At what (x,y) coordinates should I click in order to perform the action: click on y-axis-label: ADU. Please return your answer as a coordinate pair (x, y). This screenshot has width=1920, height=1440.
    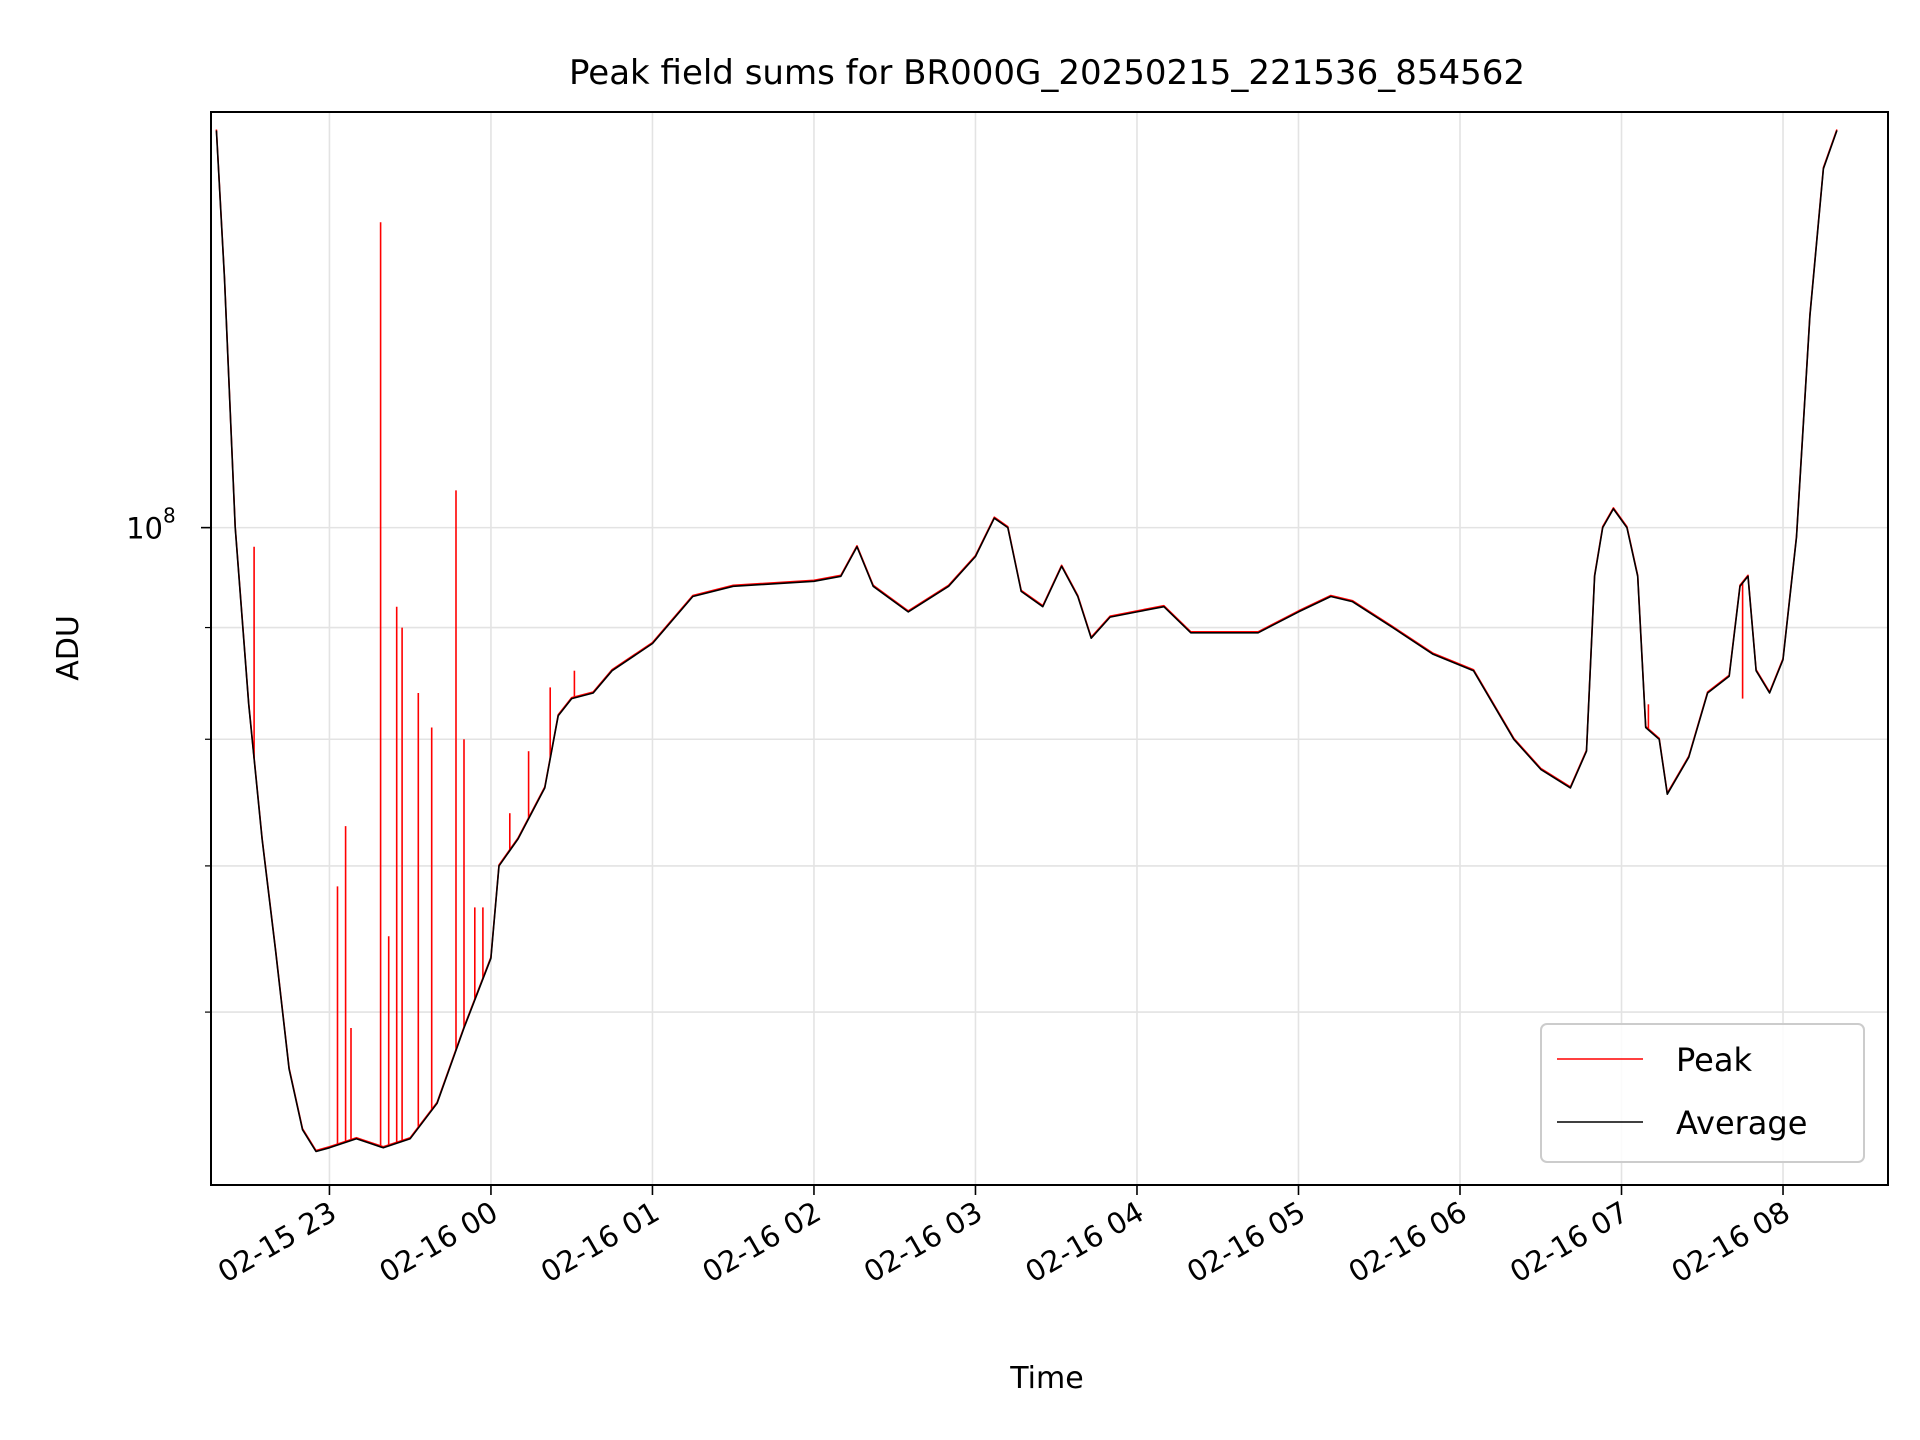
    Looking at the image, I should click on (68, 648).